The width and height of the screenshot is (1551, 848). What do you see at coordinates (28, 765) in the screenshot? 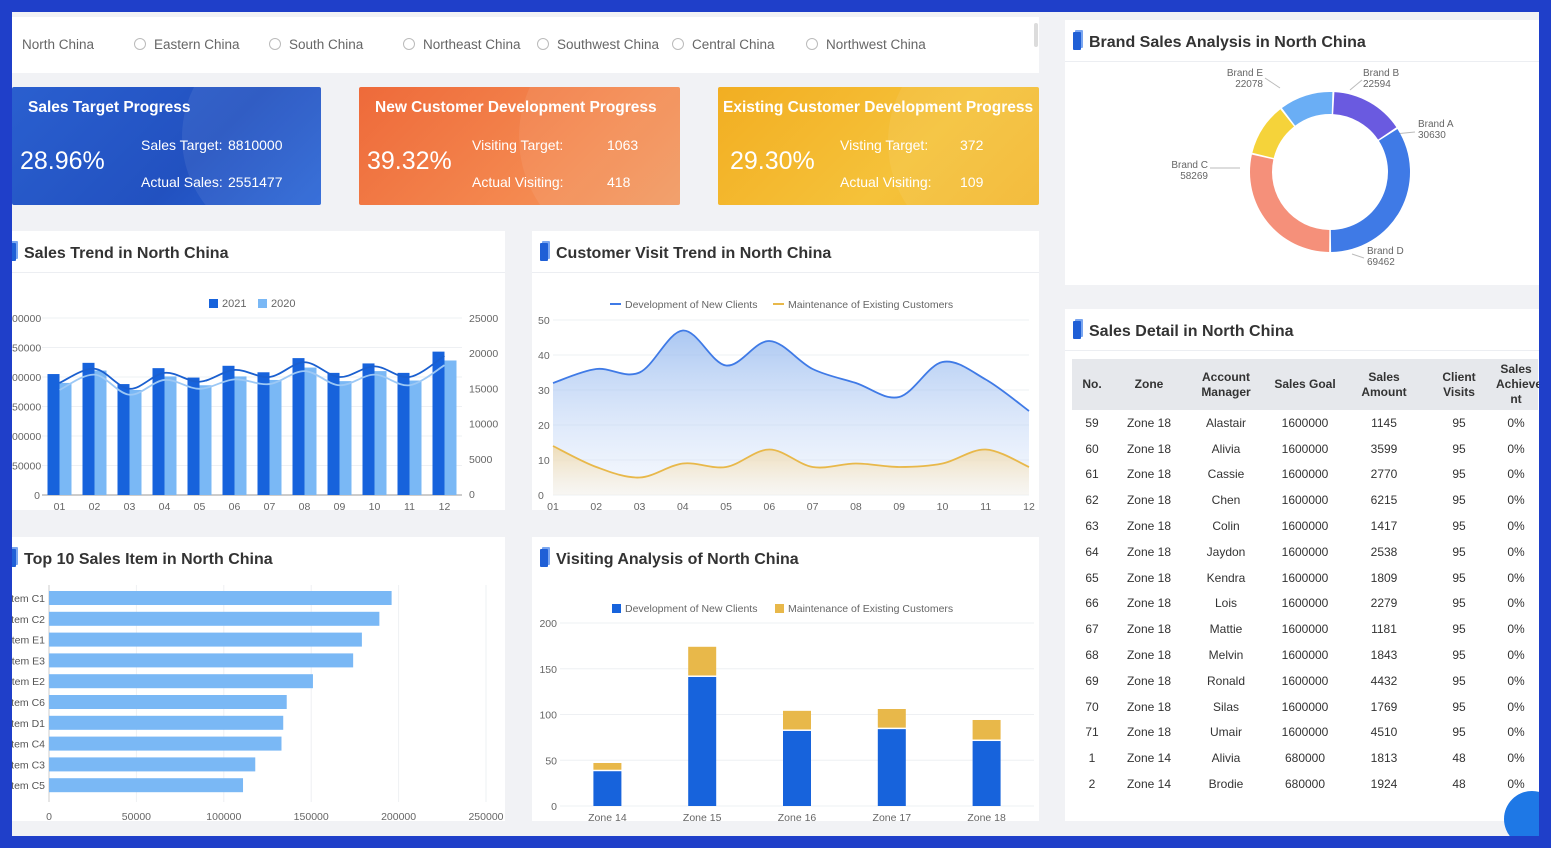
I see `y-tick-label: tem C3` at bounding box center [28, 765].